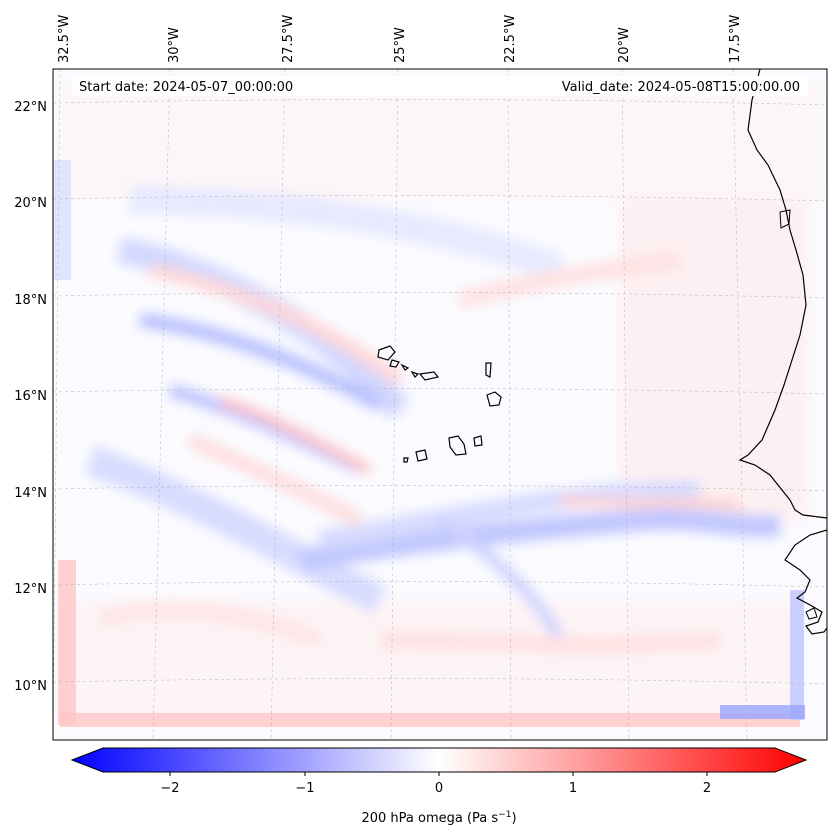  I want to click on lon-label: 25°W, so click(400, 45).